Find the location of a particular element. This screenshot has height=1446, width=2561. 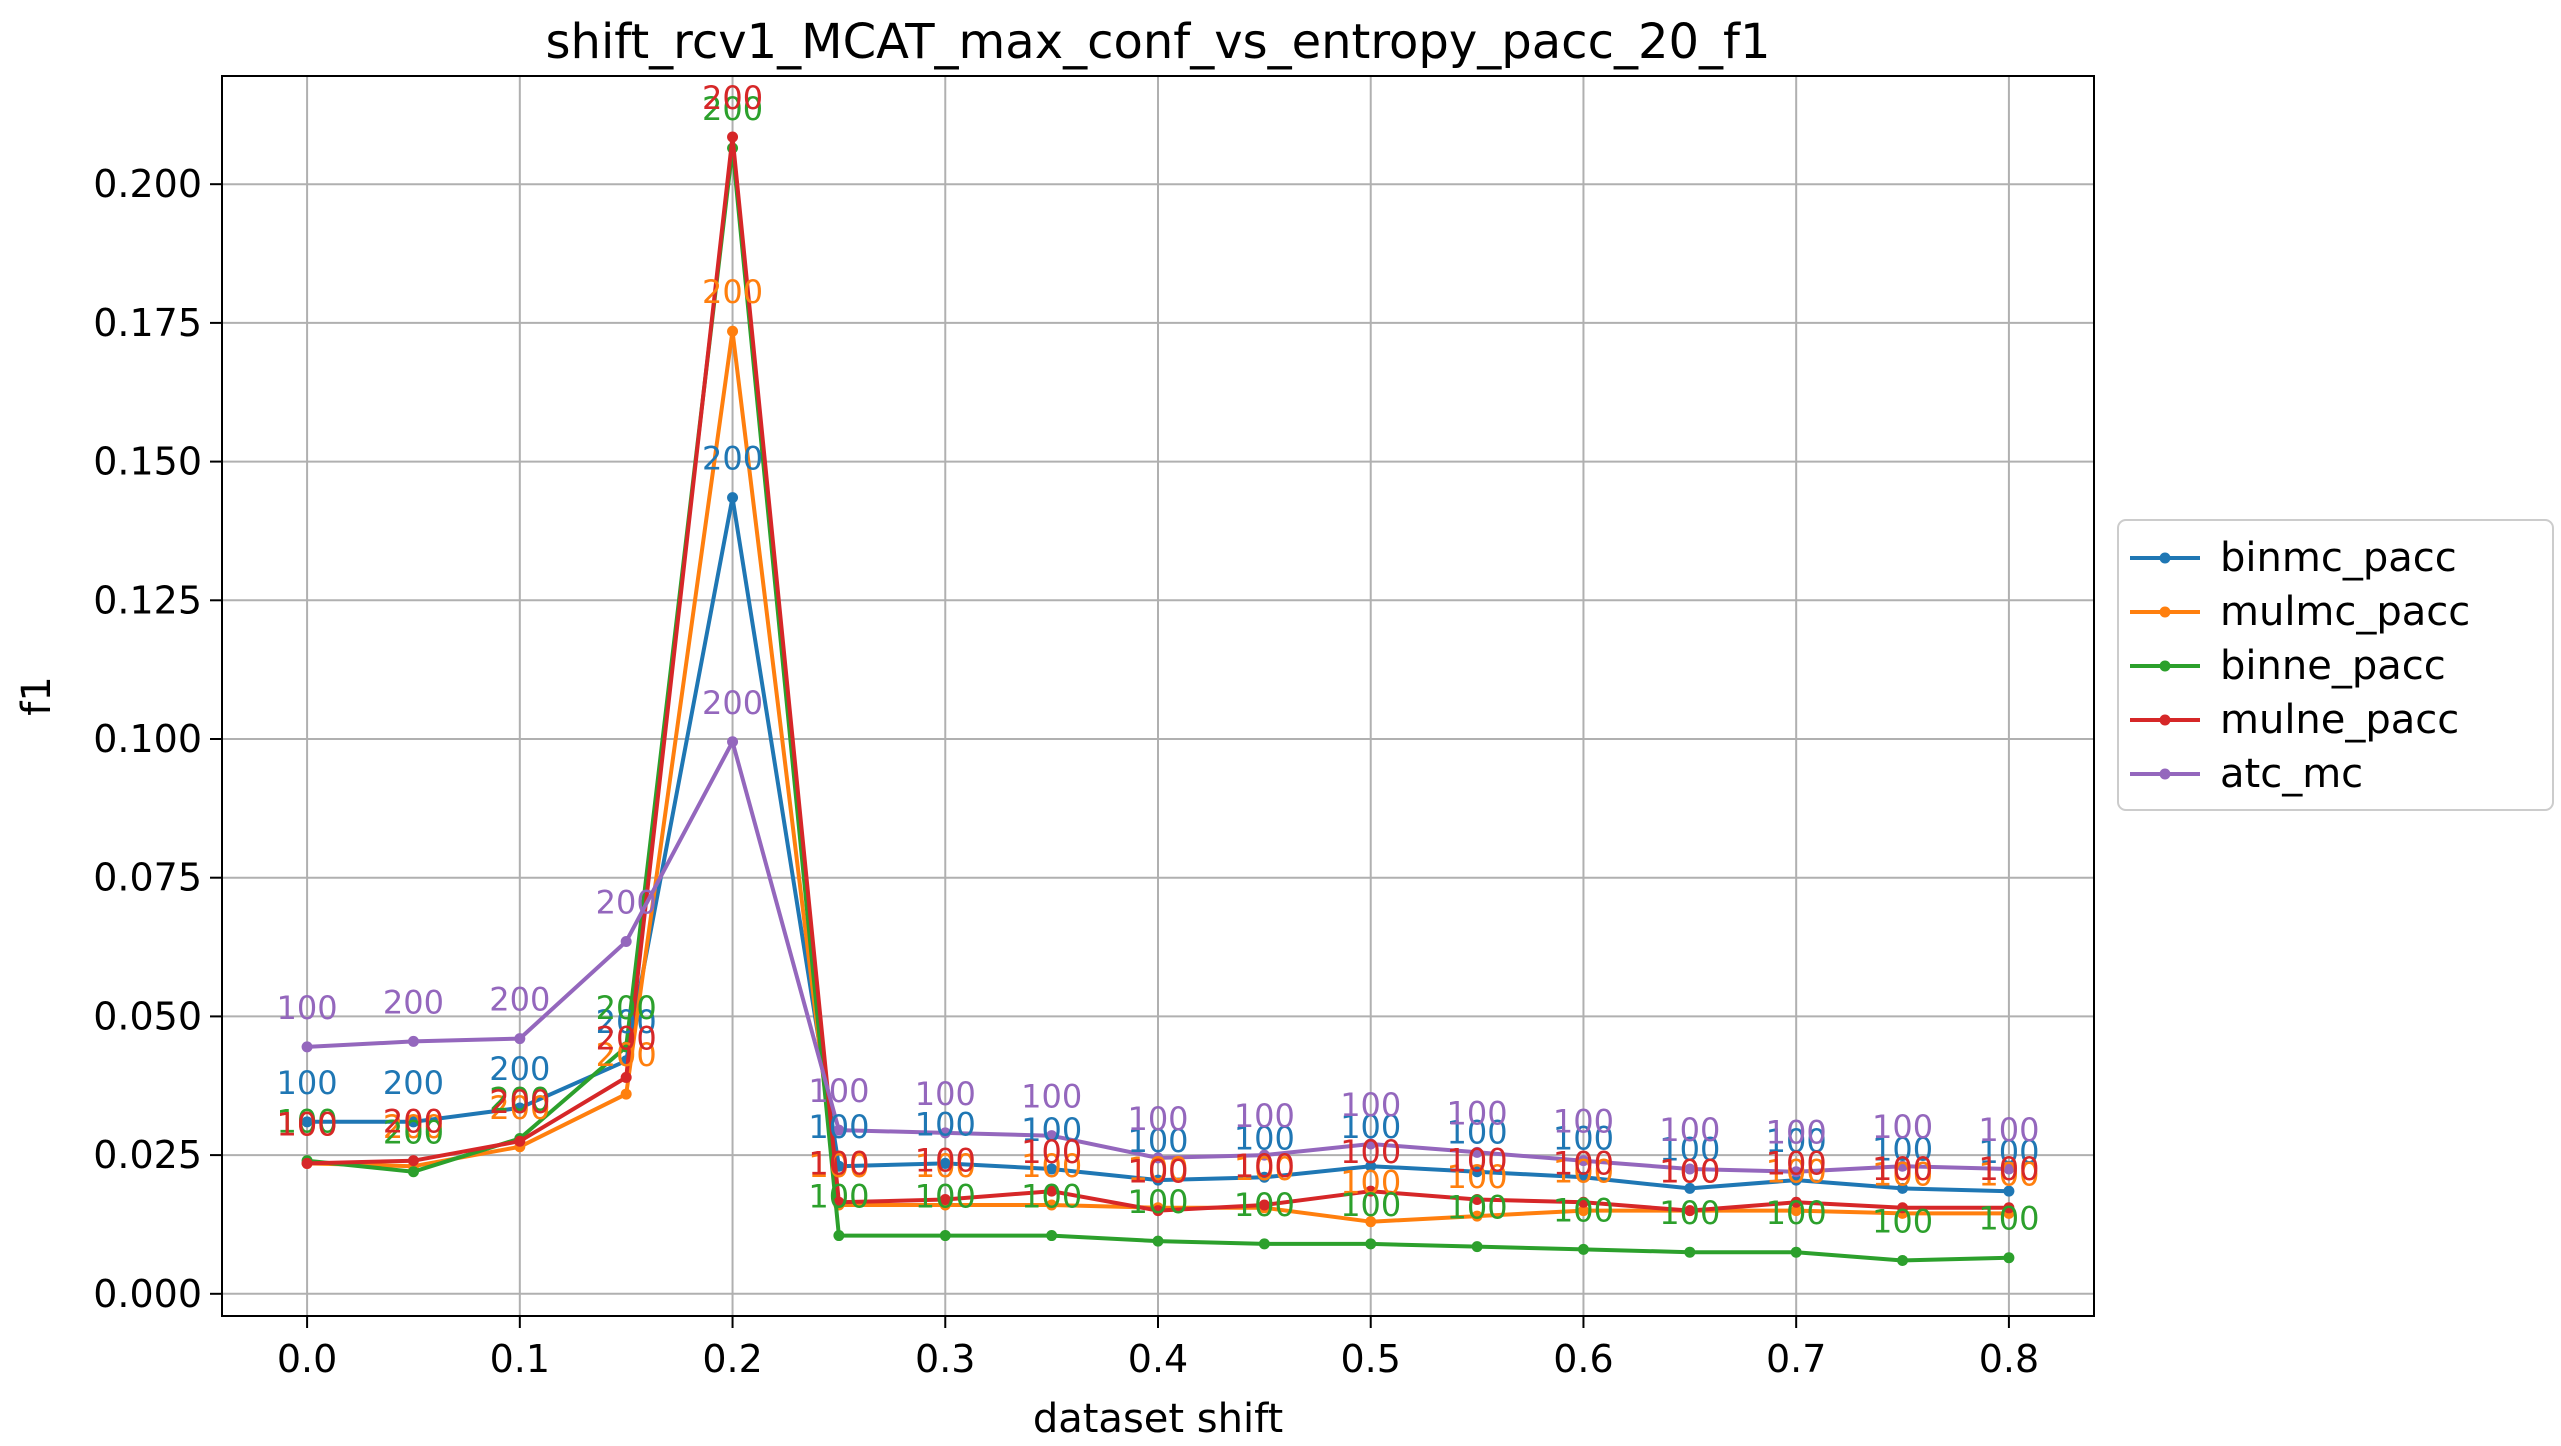

legend-item: mulmc_pacc is located at coordinates (2300, 612).